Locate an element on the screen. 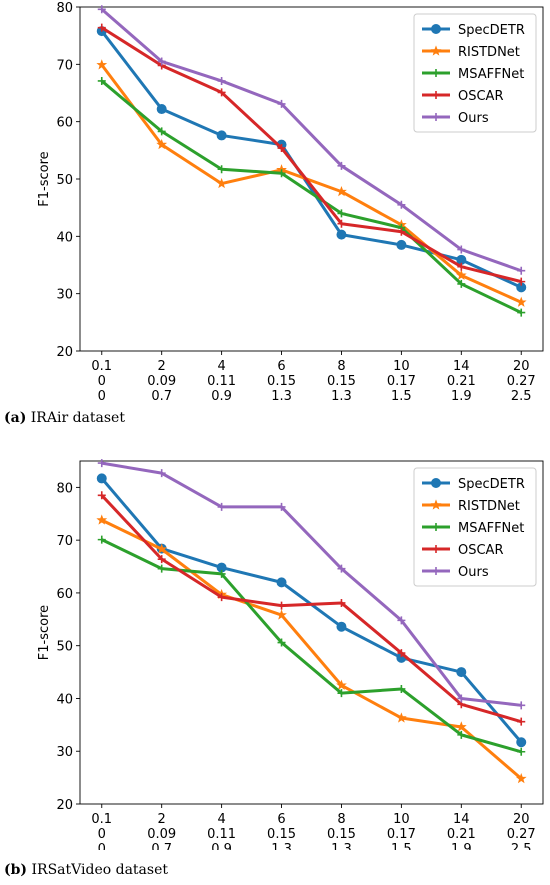 The height and width of the screenshot is (885, 550). x-tick-label: 1.5 is located at coordinates (401, 846).